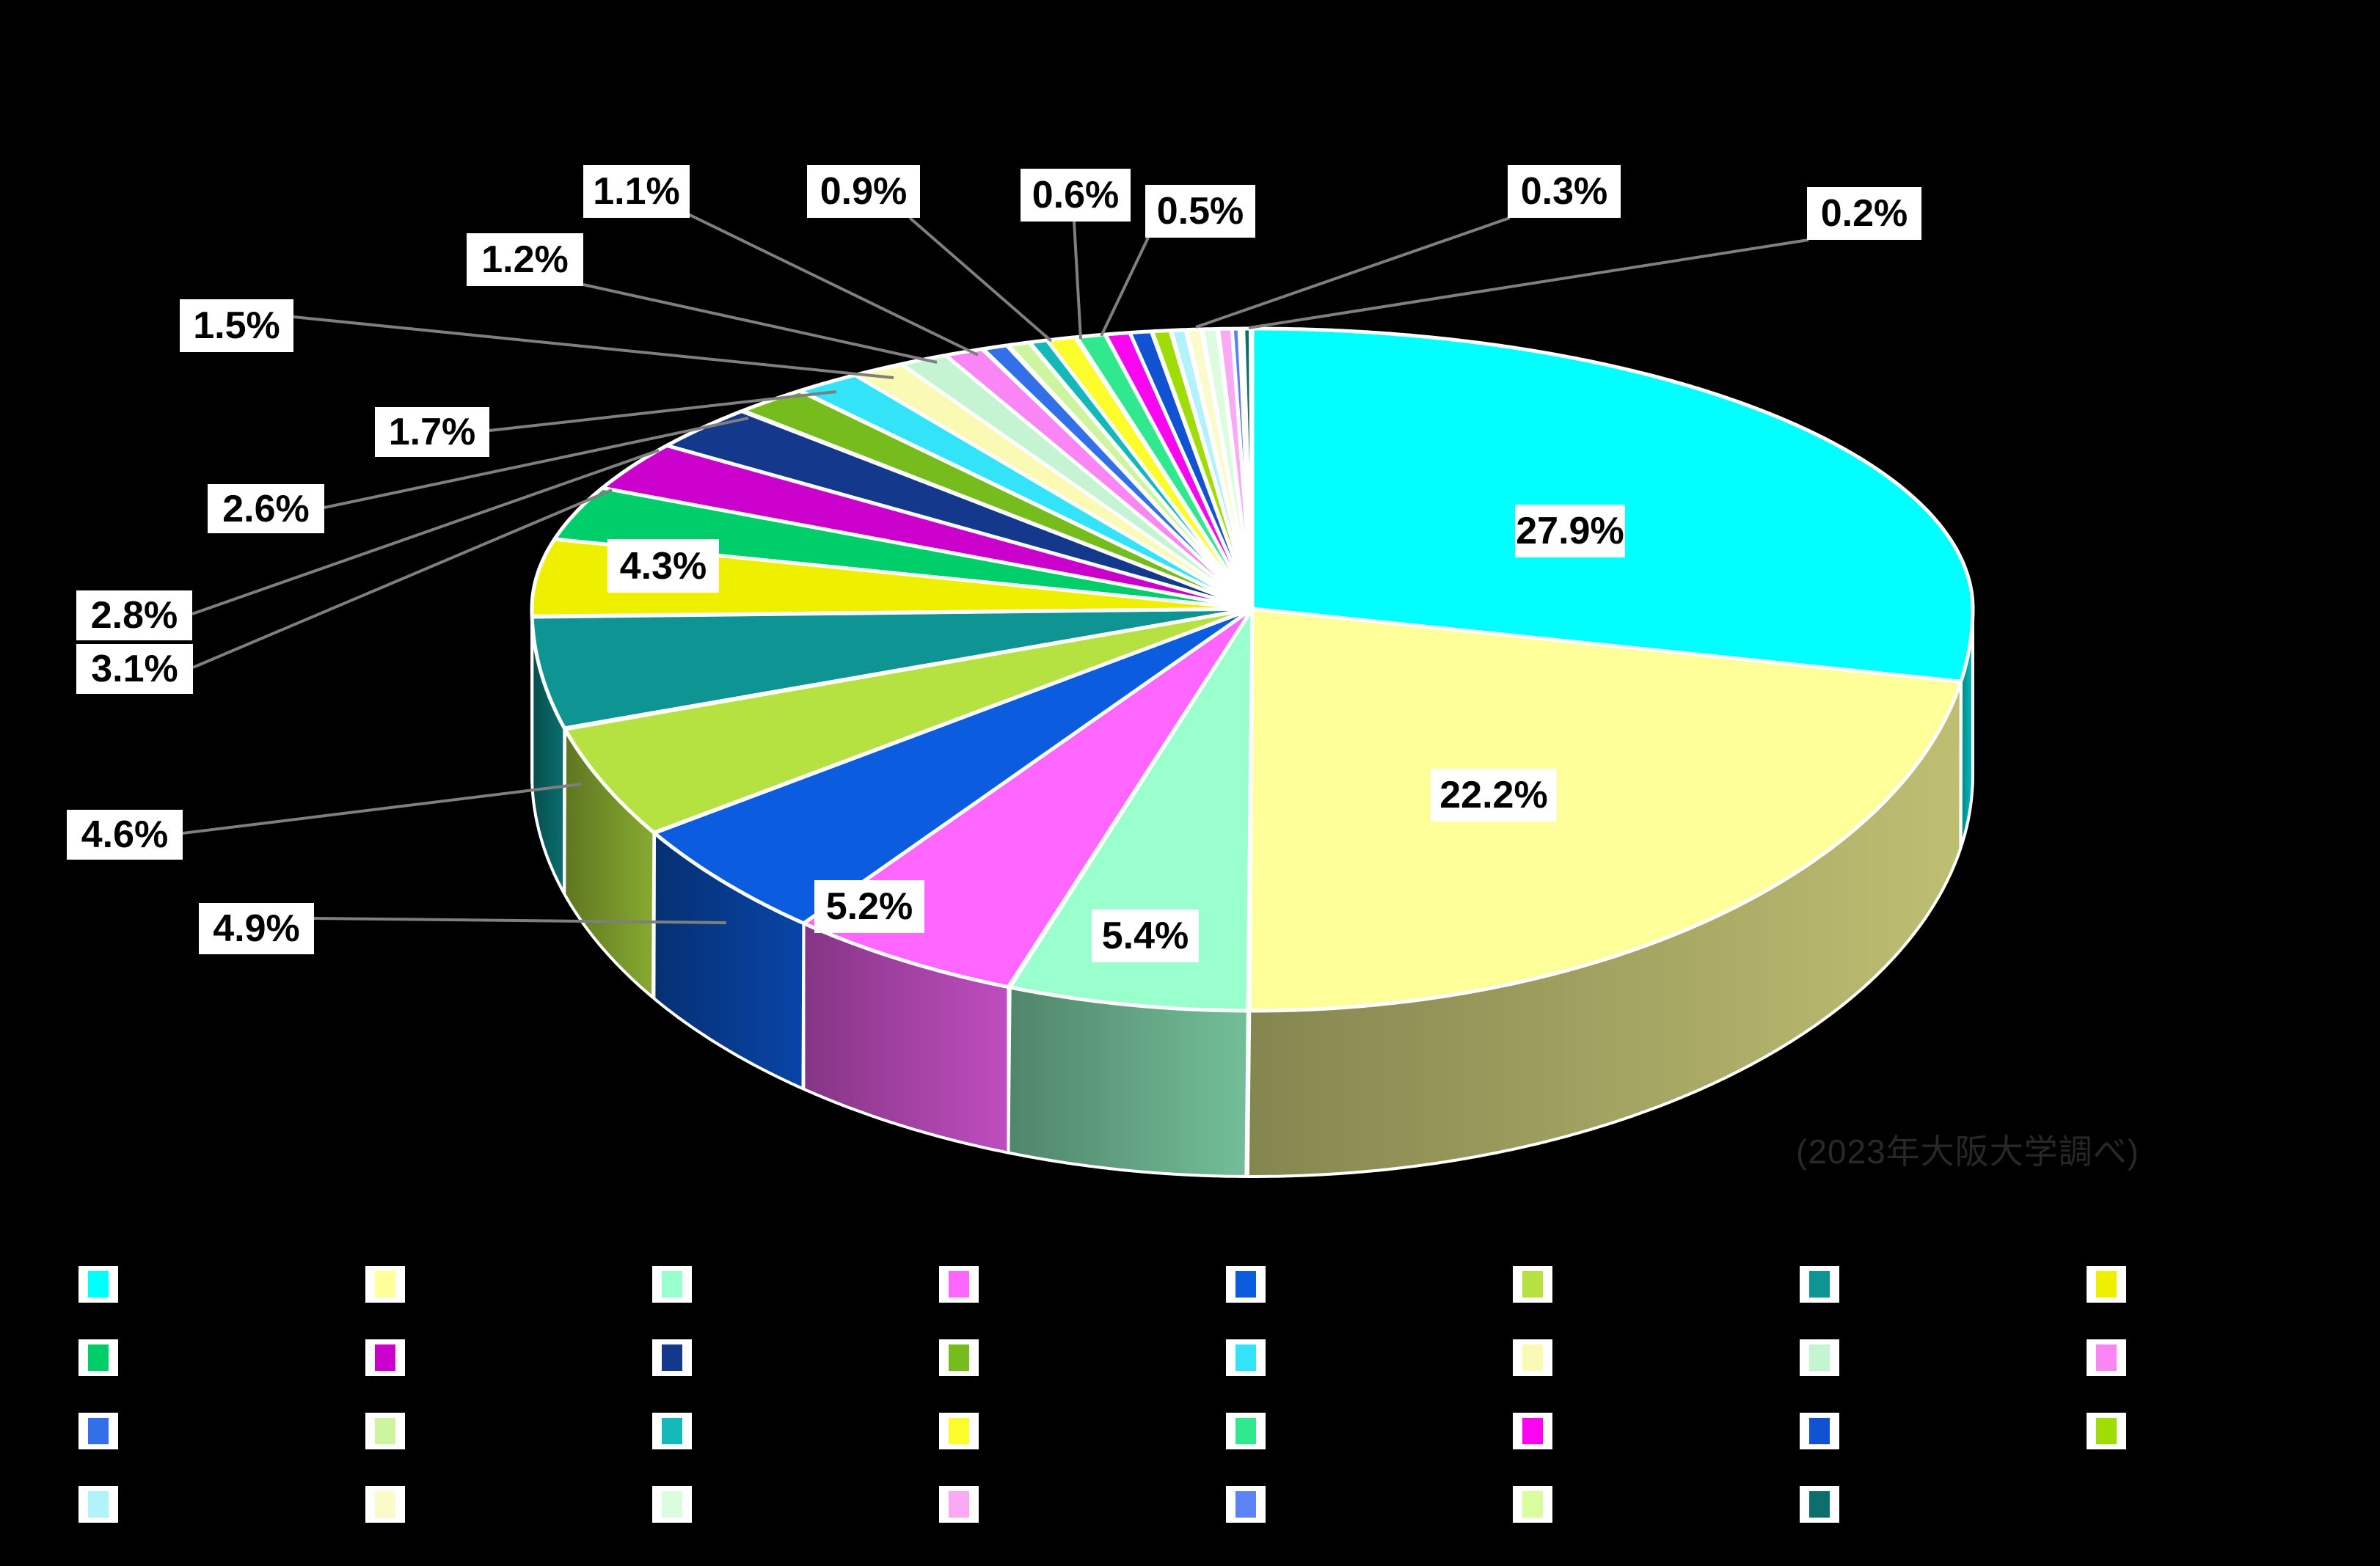 The image size is (2380, 1566). I want to click on leader-line-2.8%, so click(426, 532).